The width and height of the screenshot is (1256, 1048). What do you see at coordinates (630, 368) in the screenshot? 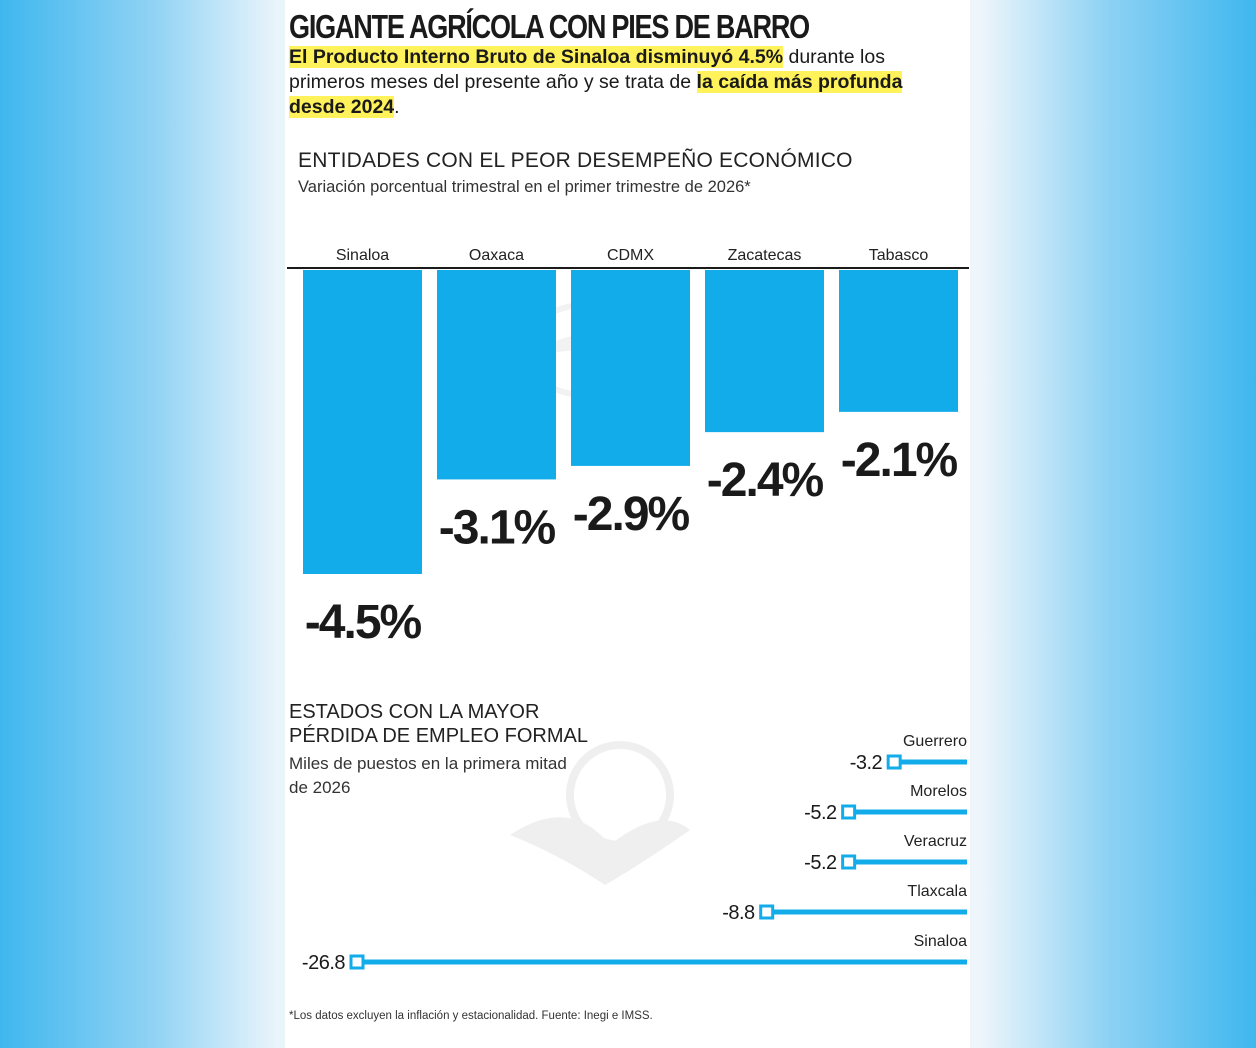
I see `bar-cdmx` at bounding box center [630, 368].